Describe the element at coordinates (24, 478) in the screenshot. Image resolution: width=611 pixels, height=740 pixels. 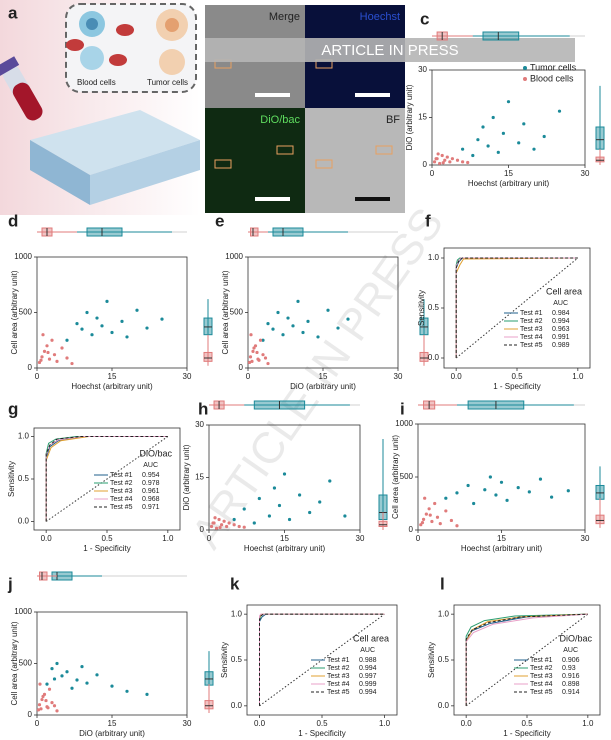
I see `y-tick-label: 0.5` at that location.